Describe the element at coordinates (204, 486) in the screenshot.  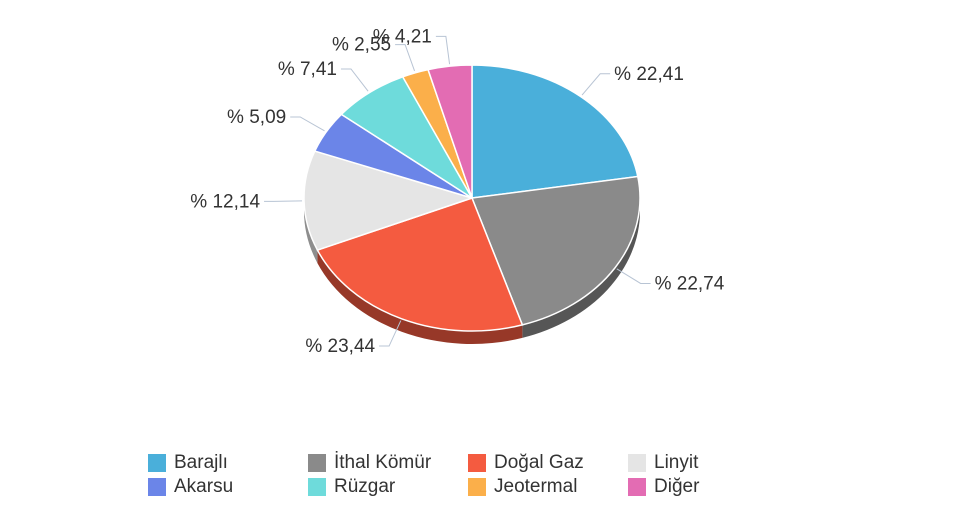
I see `legend-label-akarsu: Akarsu` at that location.